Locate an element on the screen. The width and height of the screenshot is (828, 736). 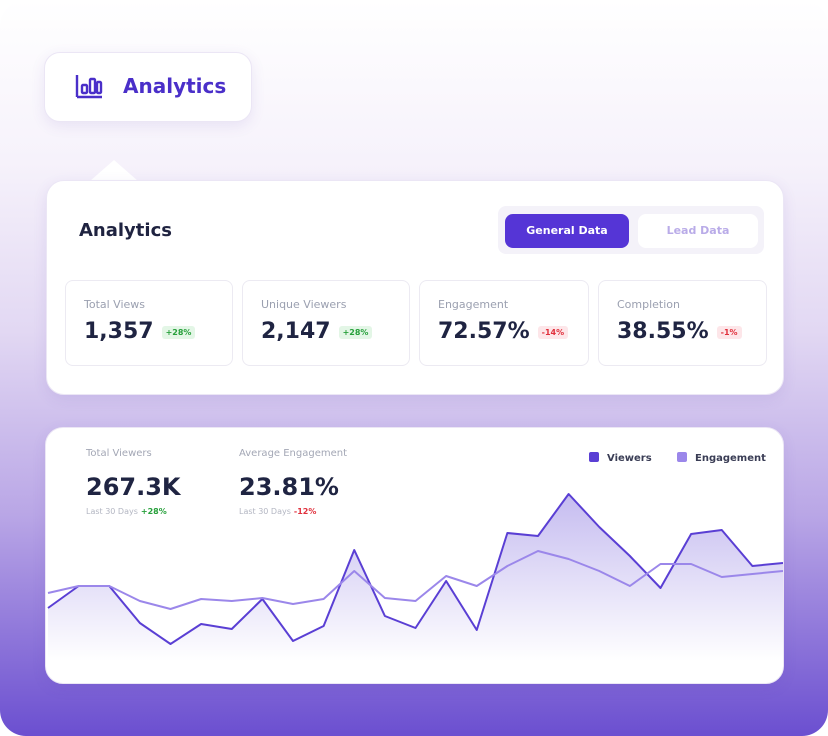
stat-number: 1,357 is located at coordinates (119, 331).